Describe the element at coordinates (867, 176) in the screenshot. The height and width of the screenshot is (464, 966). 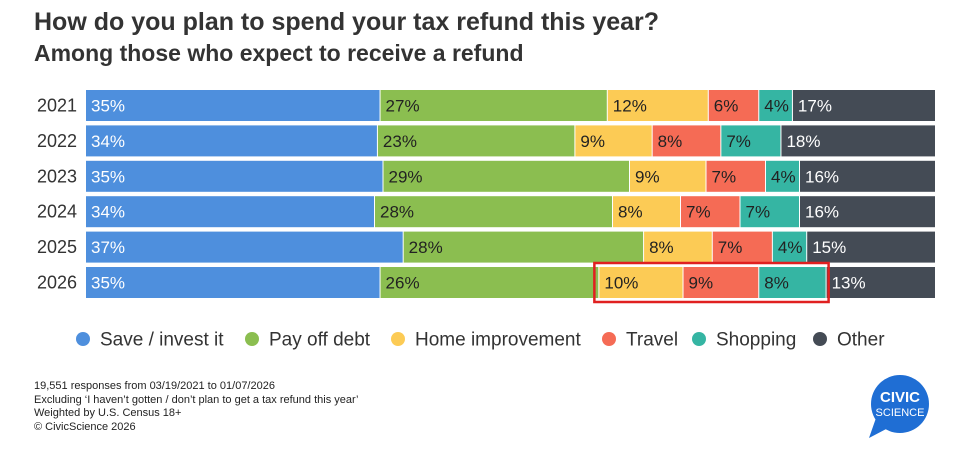
I see `bar-segment-2023-other` at that location.